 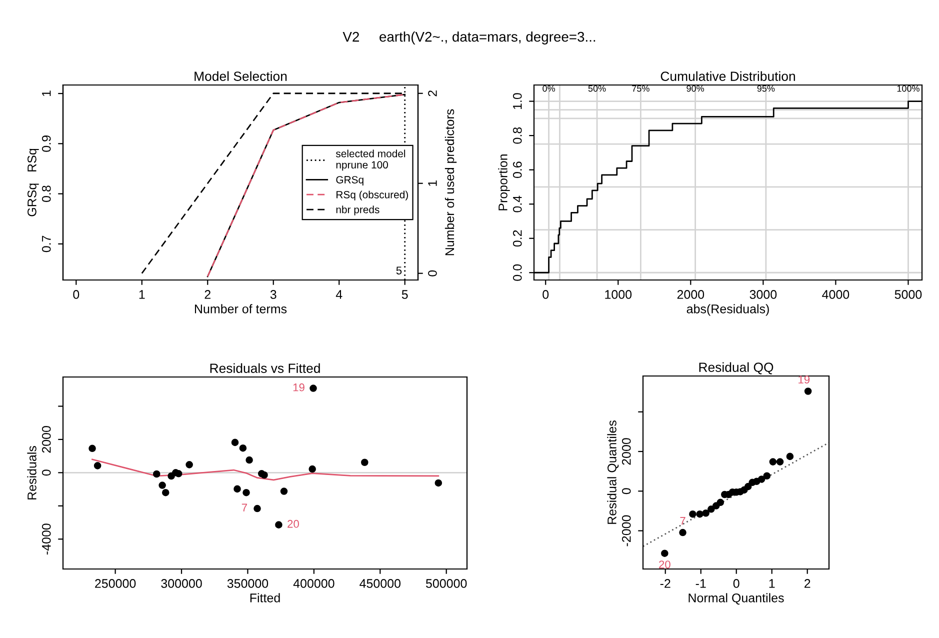 What do you see at coordinates (517, 238) in the screenshot?
I see `y-tick-label: 0.2` at bounding box center [517, 238].